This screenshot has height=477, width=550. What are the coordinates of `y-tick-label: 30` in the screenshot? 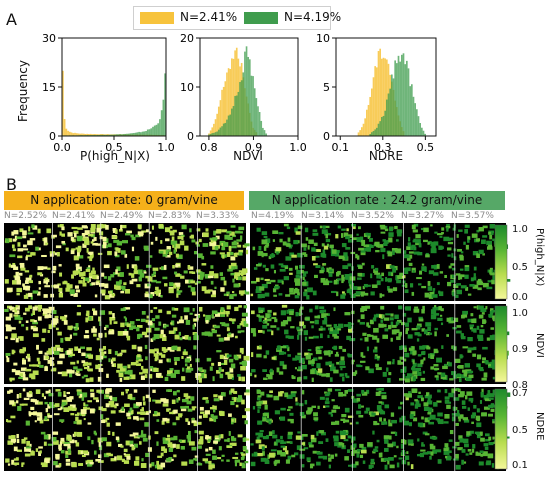 It's located at (49, 38).